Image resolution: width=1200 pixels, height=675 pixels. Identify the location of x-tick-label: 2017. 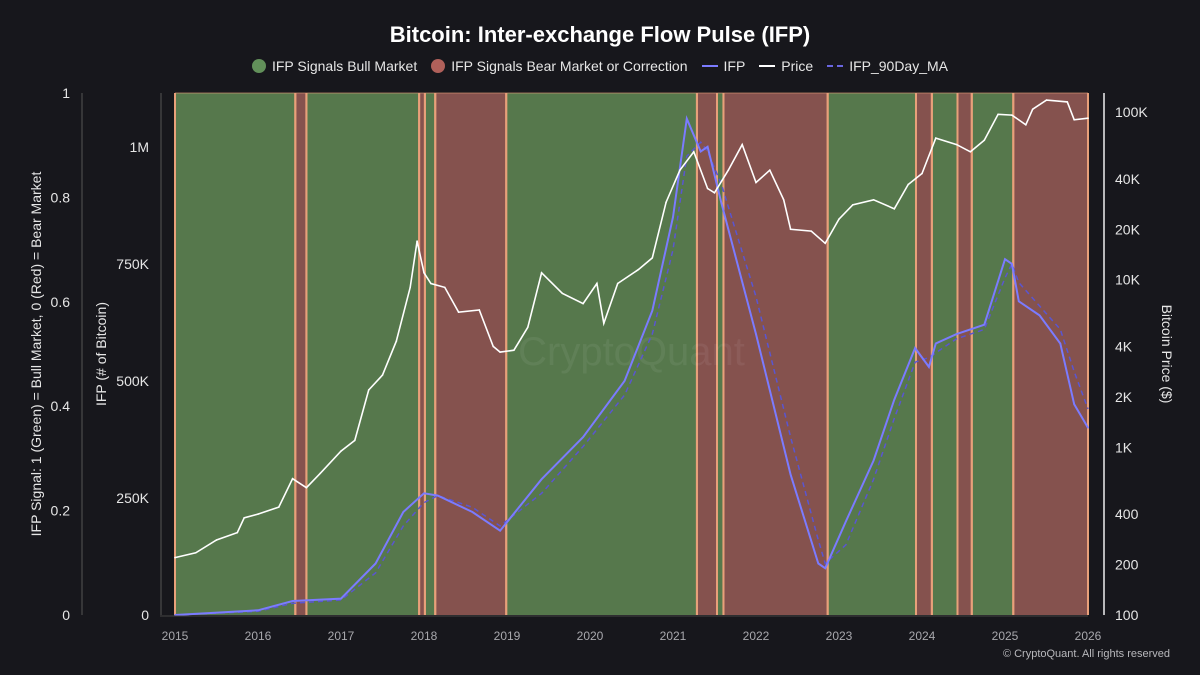
(341, 636).